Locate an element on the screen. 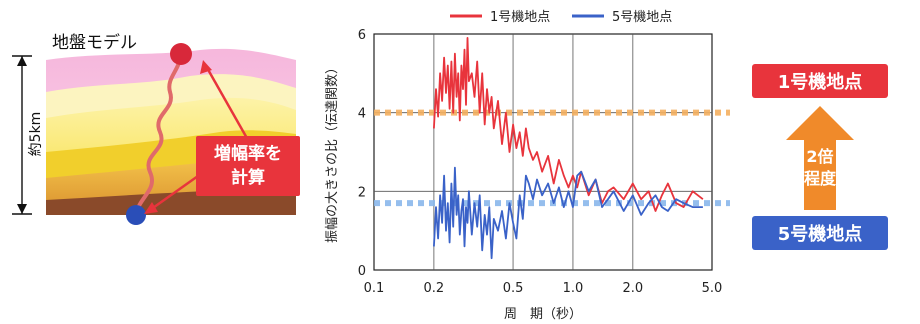 This screenshot has width=920, height=324. x-tick-label-4: 2.0 is located at coordinates (632, 288).